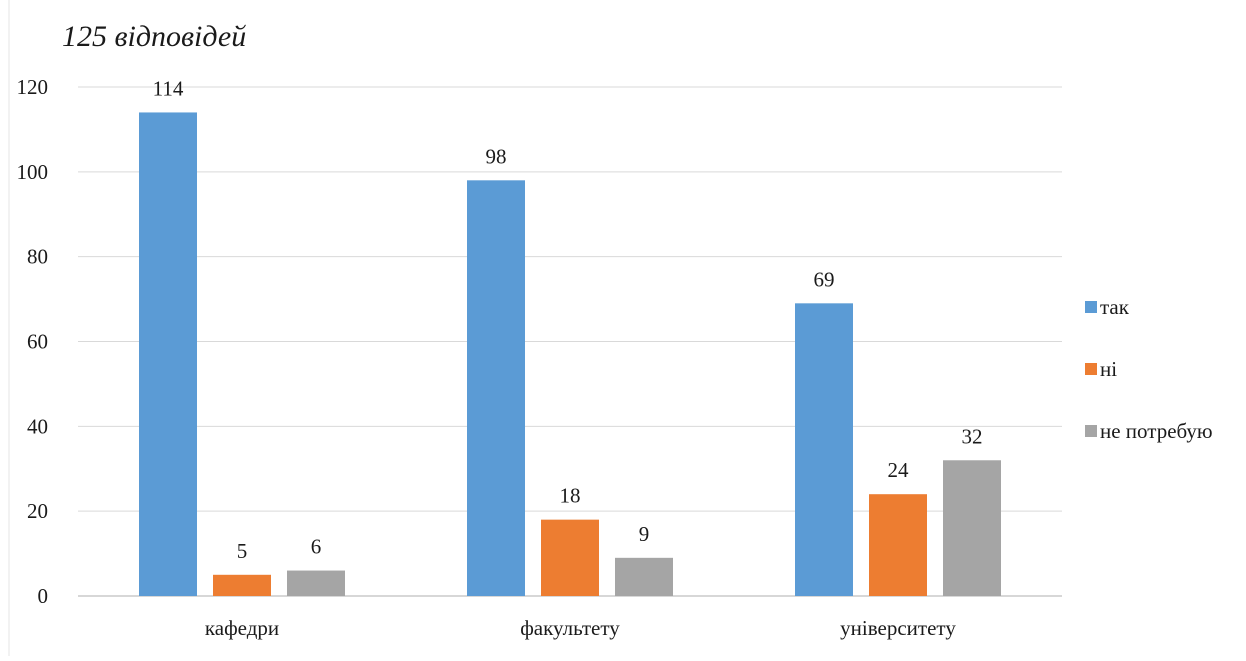 Image resolution: width=1246 pixels, height=661 pixels. What do you see at coordinates (899, 470) in the screenshot?
I see `data-label: 24` at bounding box center [899, 470].